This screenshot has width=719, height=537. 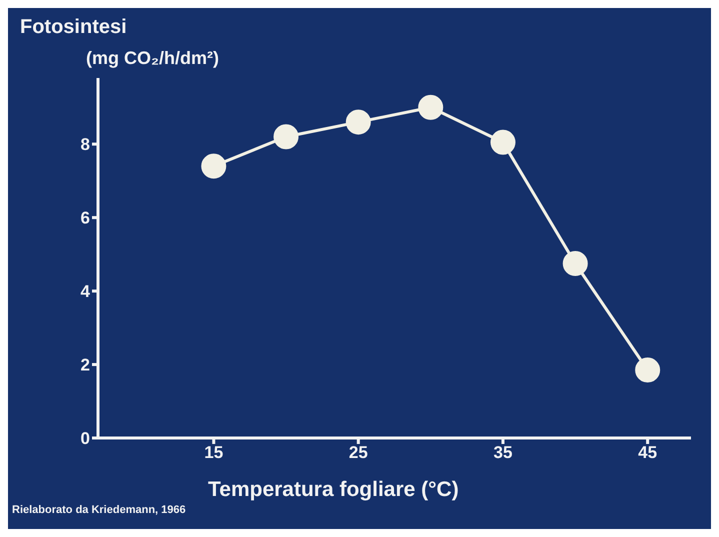 What do you see at coordinates (85, 438) in the screenshot?
I see `y-tick-label: 0` at bounding box center [85, 438].